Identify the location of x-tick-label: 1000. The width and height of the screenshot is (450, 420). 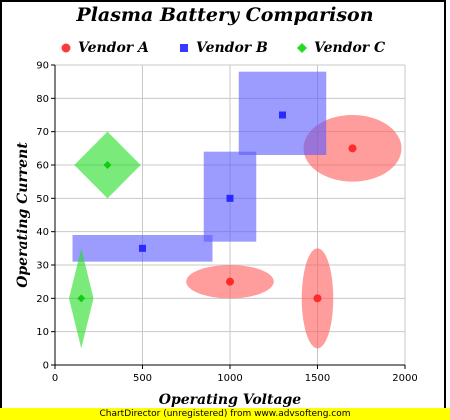
(229, 378).